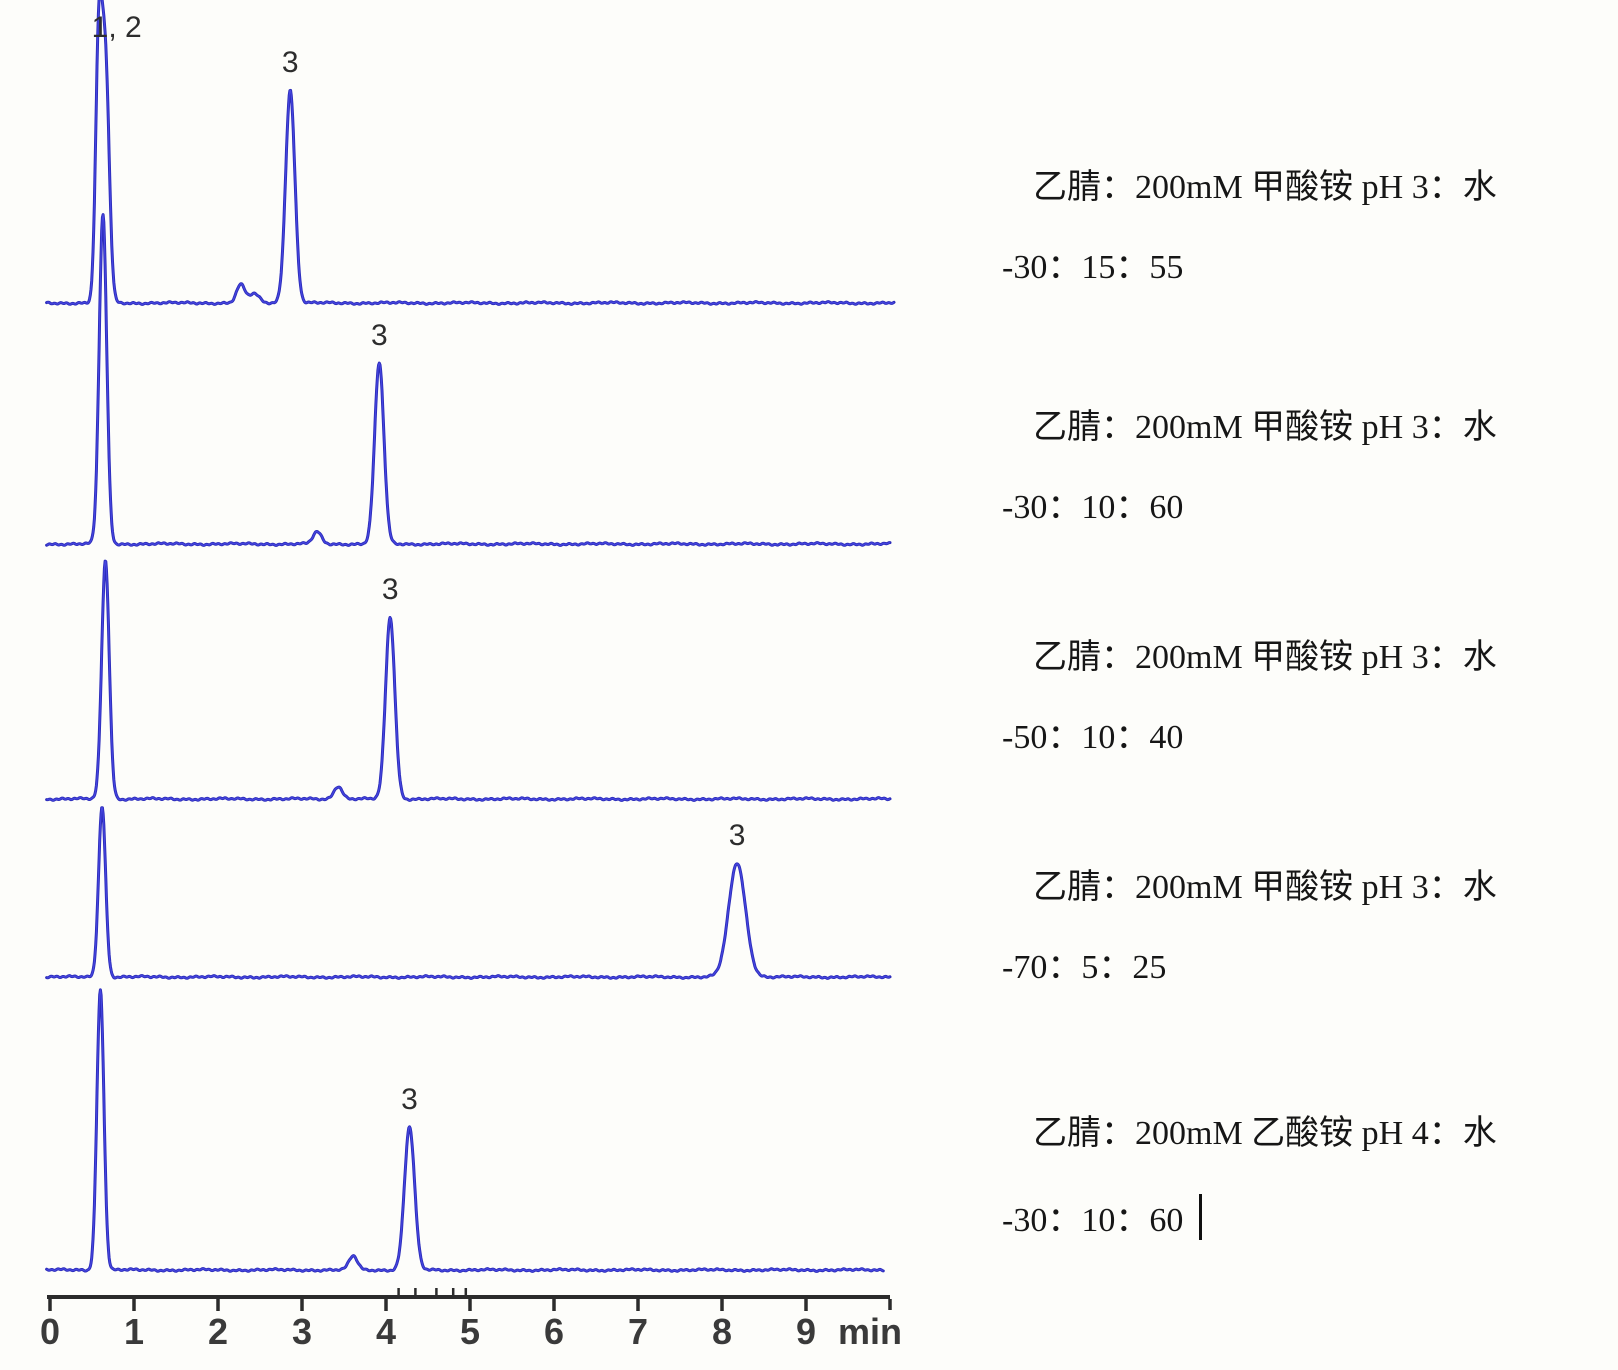 The image size is (1618, 1370). Describe the element at coordinates (722, 1331) in the screenshot. I see `axis-tick-label: 8` at that location.